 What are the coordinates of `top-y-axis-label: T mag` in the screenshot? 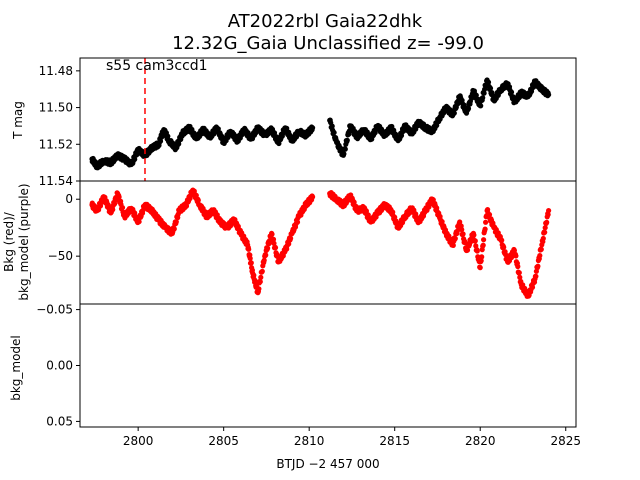 It's located at (18, 120).